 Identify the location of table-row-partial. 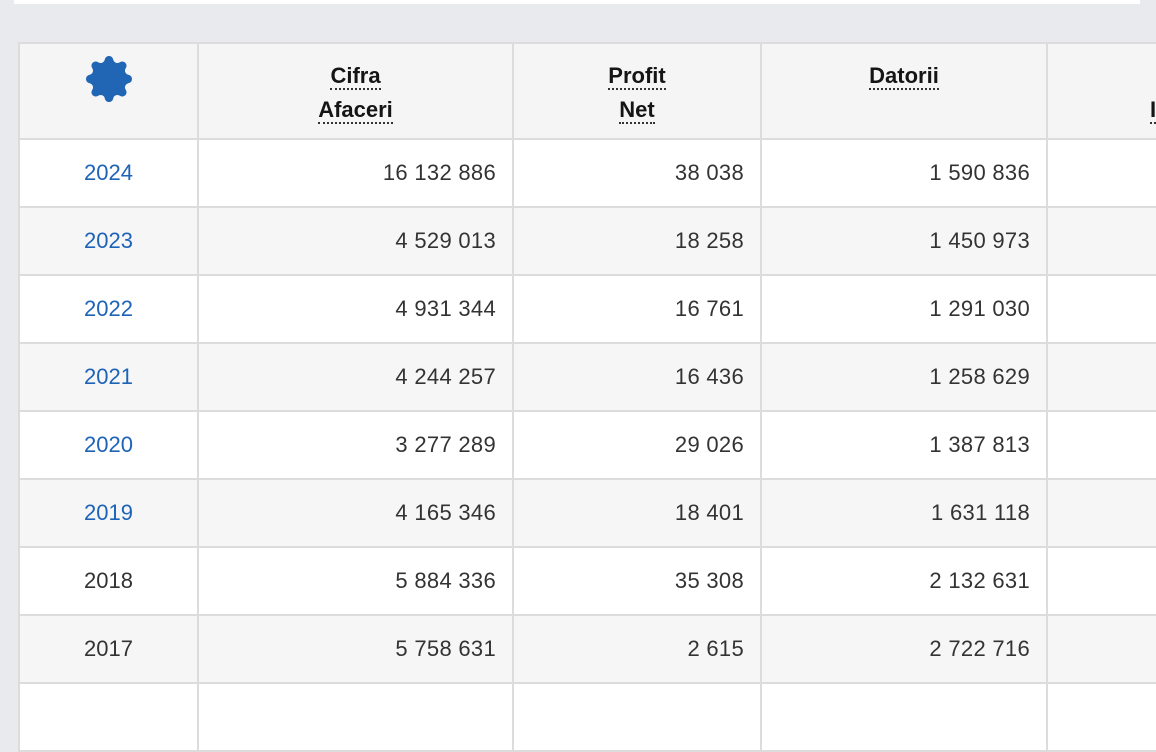
(587, 717).